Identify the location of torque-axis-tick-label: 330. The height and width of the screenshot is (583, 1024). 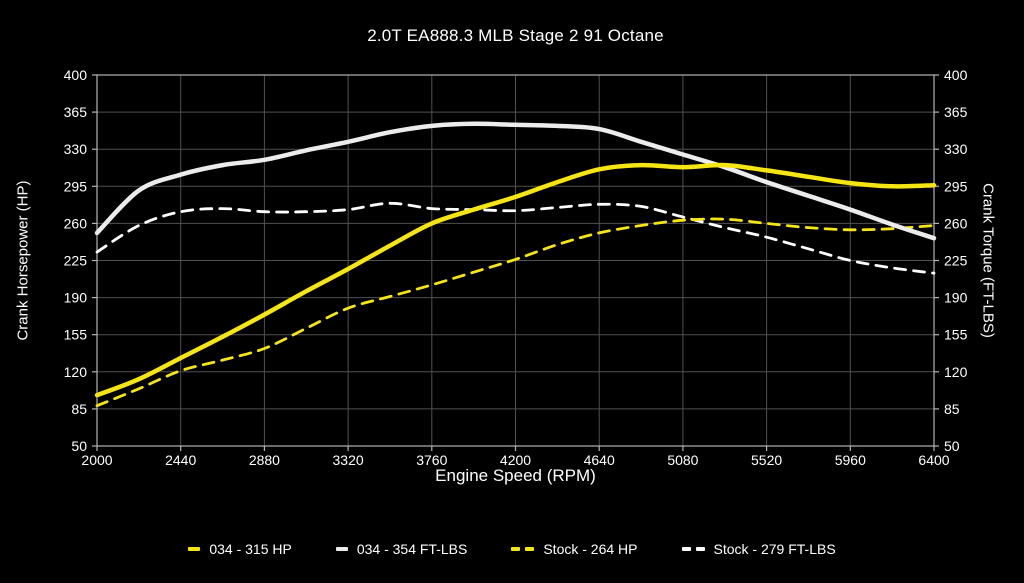
(956, 149).